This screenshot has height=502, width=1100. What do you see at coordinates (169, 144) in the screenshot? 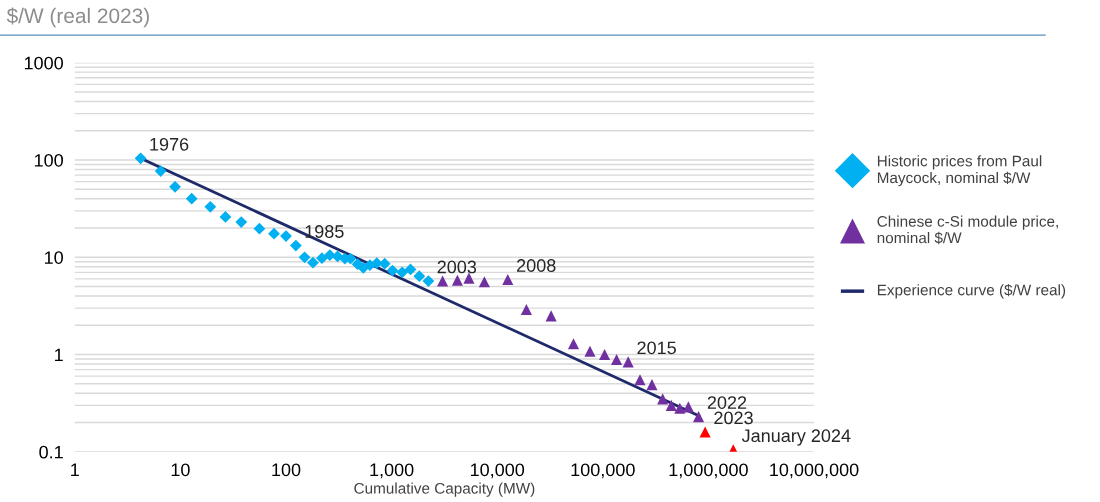
I see `annotation: 1976` at bounding box center [169, 144].